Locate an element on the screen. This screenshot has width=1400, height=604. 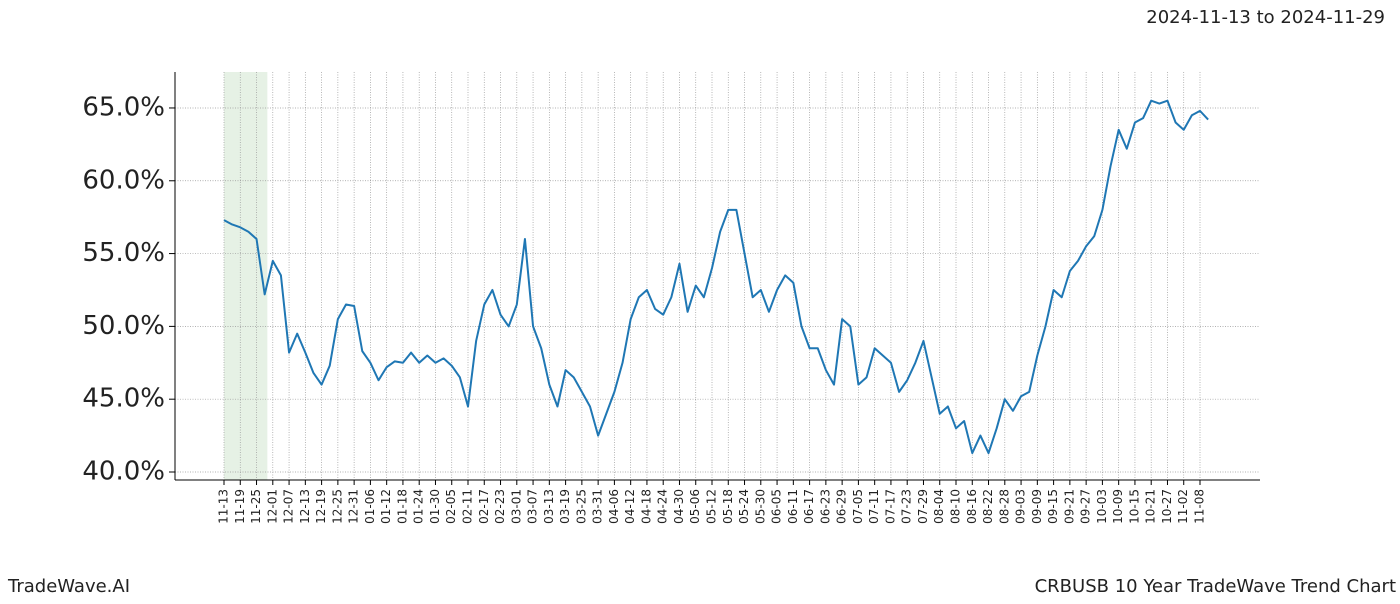
x-tick-label: 09-03 is located at coordinates (1021, 506).